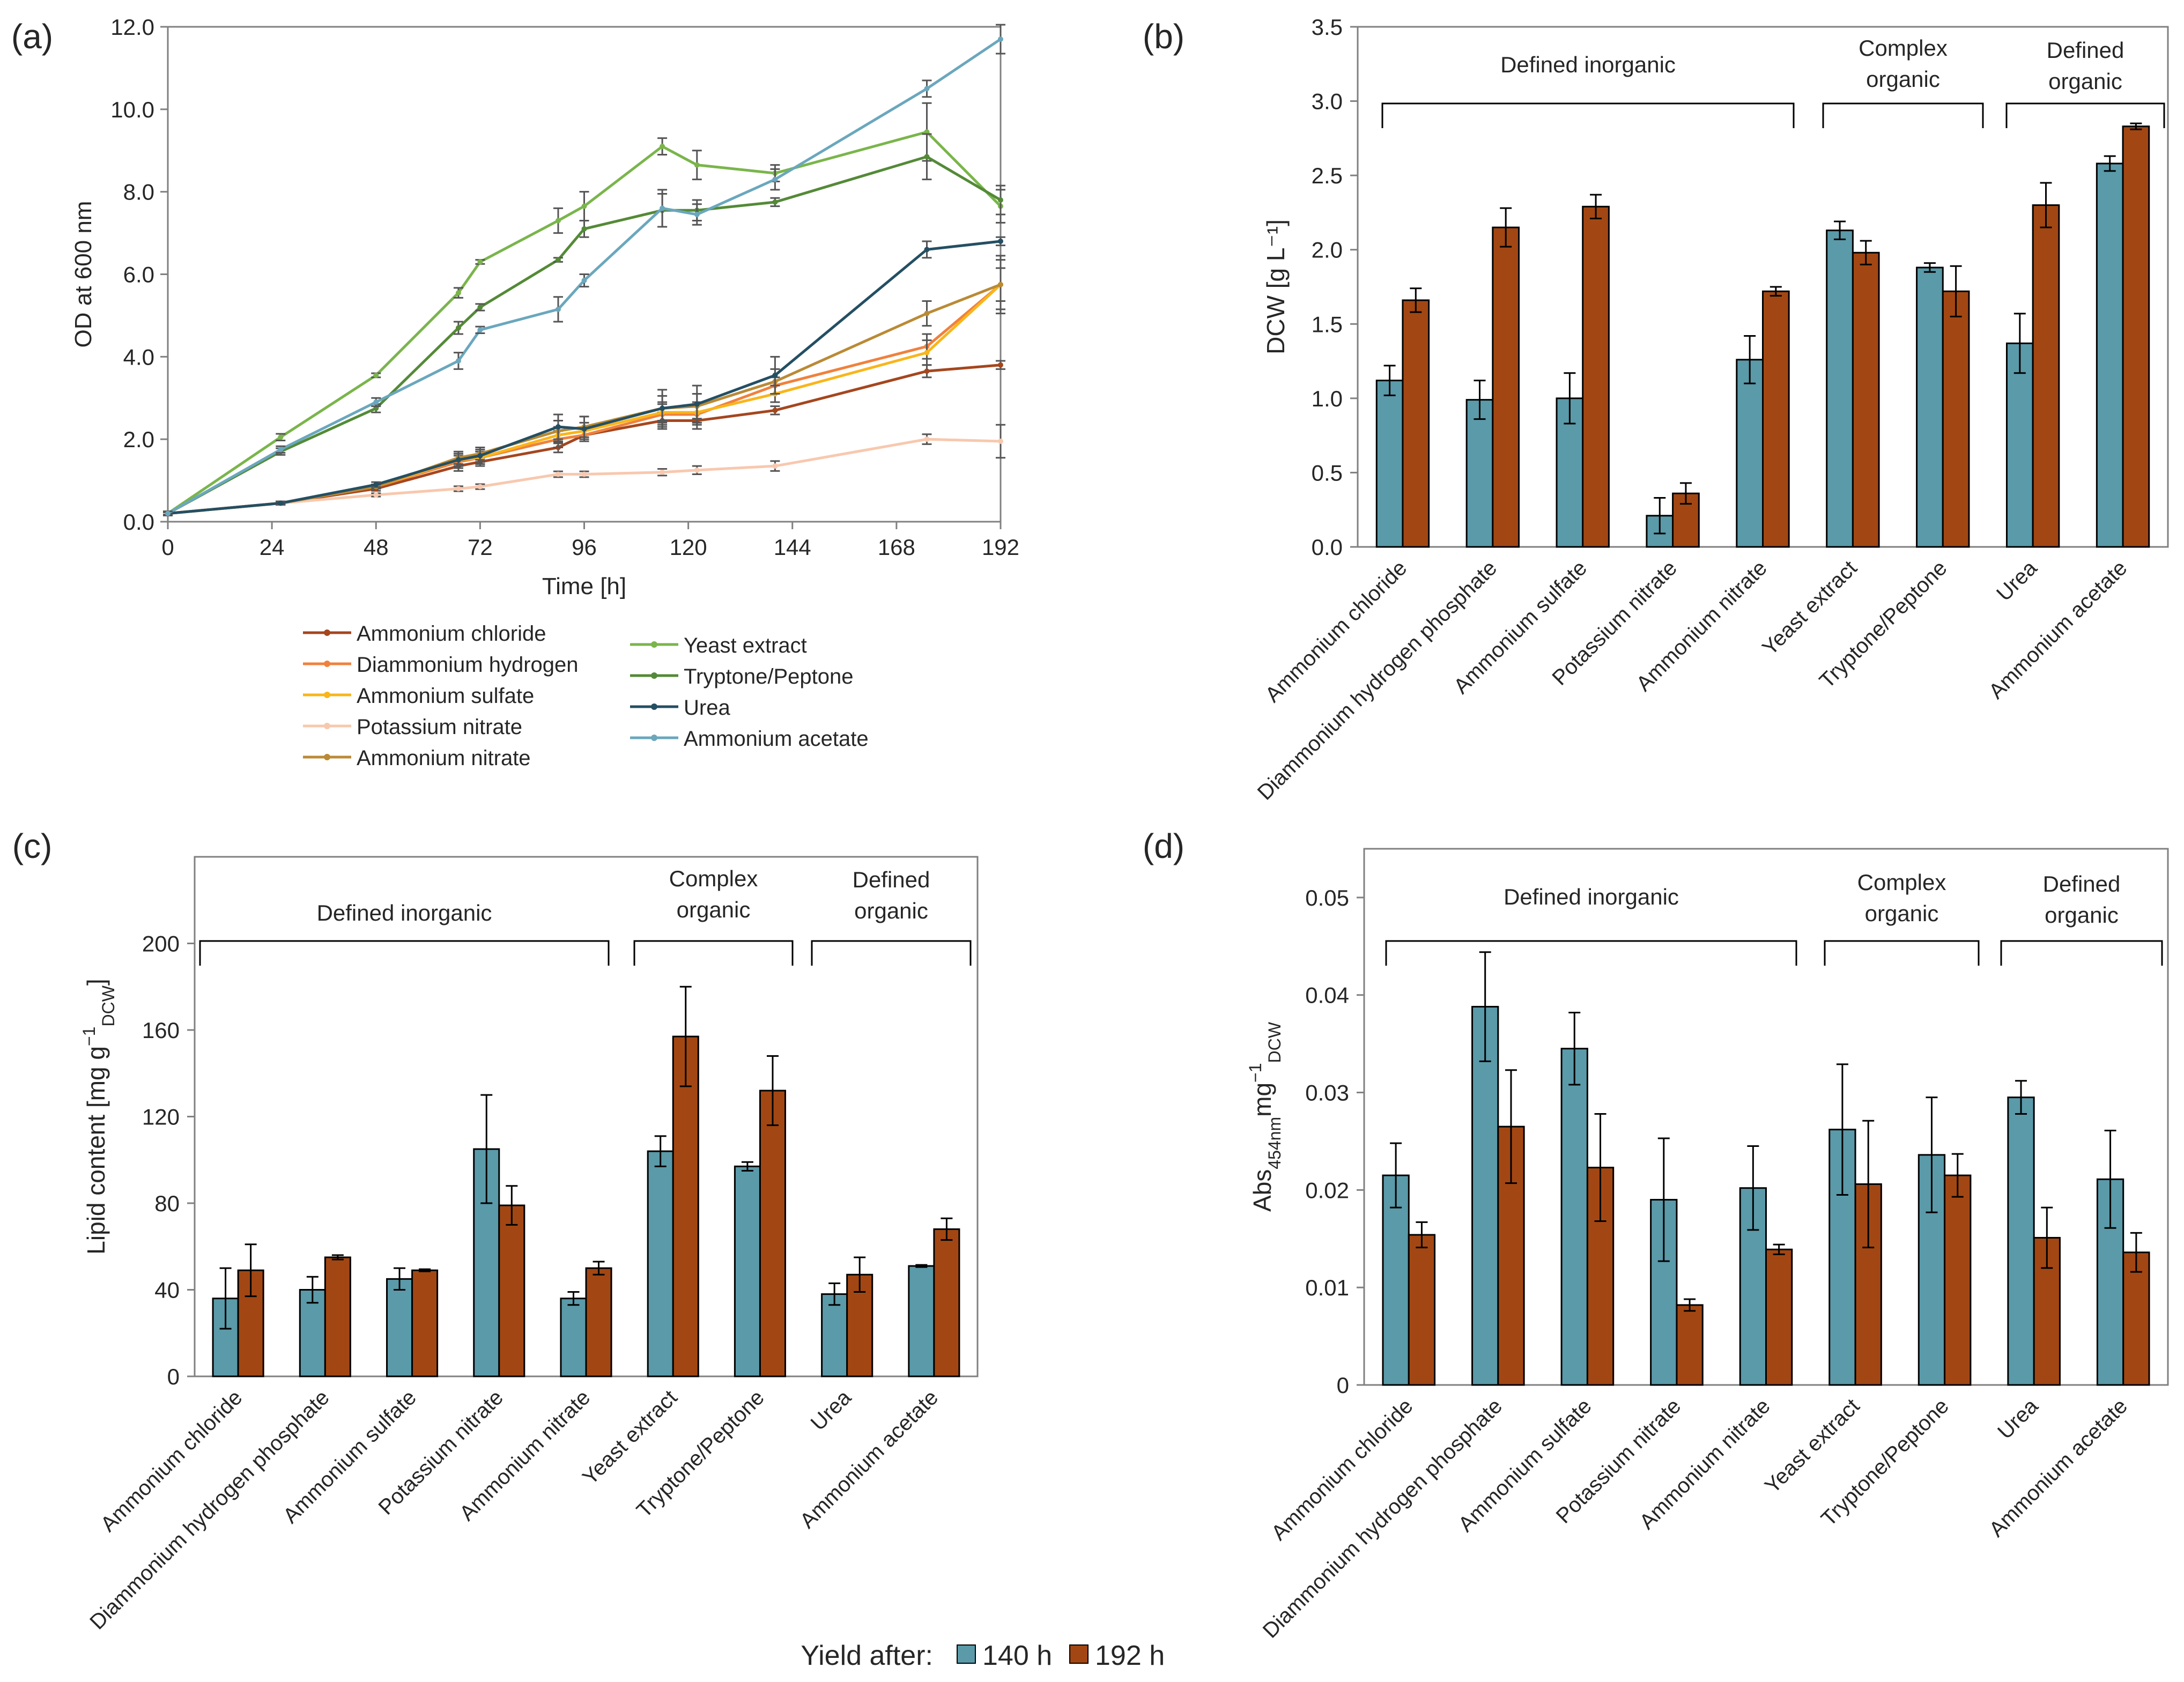 This screenshot has height=1682, width=2184. I want to click on y-axis-label: Lipid content [mg g−1DCW], so click(98, 1116).